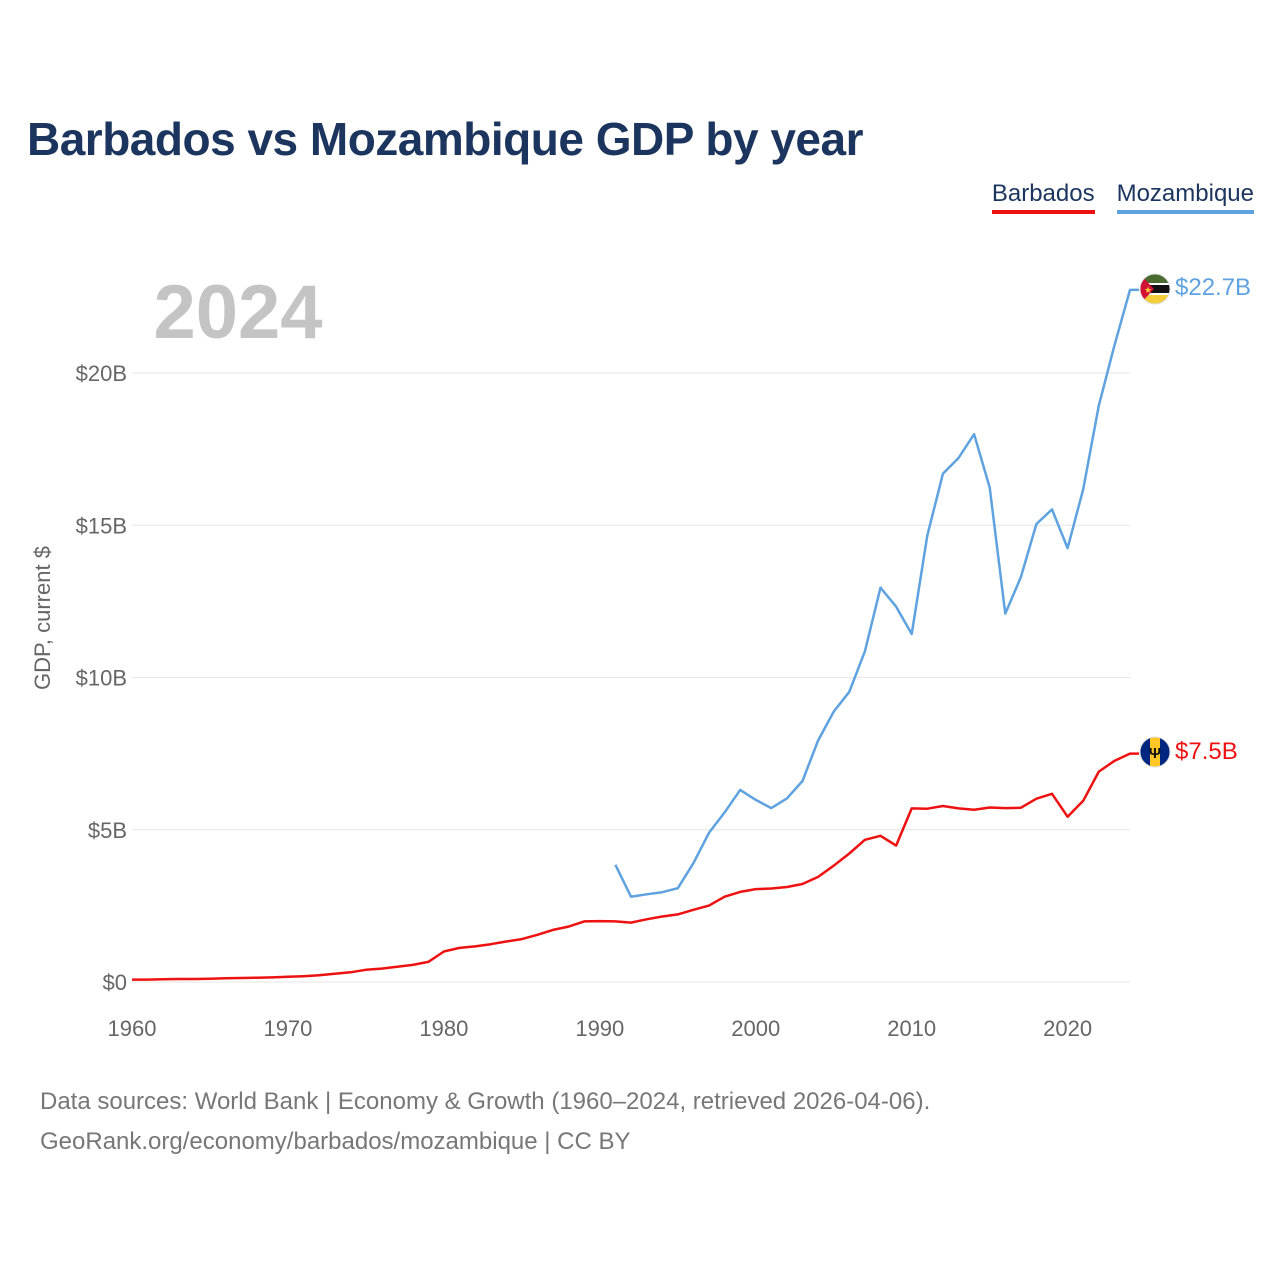 The width and height of the screenshot is (1280, 1280). Describe the element at coordinates (911, 1028) in the screenshot. I see `x-tick-label: 2010` at that location.